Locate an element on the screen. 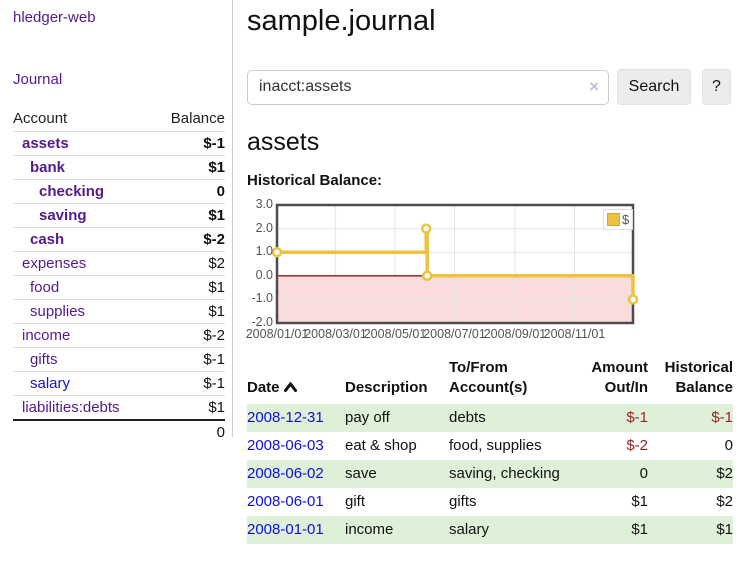  y-tick-label: 0.0 is located at coordinates (264, 274).